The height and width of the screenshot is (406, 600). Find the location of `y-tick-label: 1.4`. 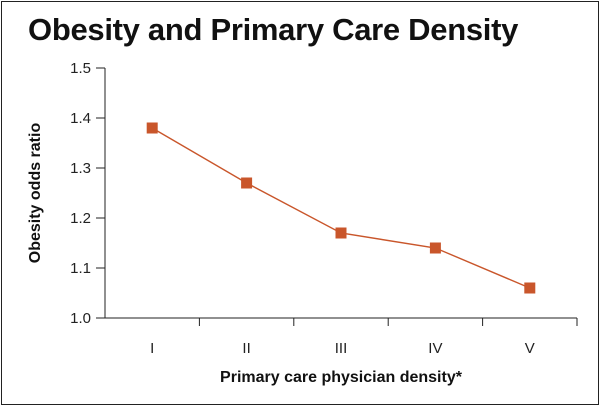

y-tick-label: 1.4 is located at coordinates (80, 118).